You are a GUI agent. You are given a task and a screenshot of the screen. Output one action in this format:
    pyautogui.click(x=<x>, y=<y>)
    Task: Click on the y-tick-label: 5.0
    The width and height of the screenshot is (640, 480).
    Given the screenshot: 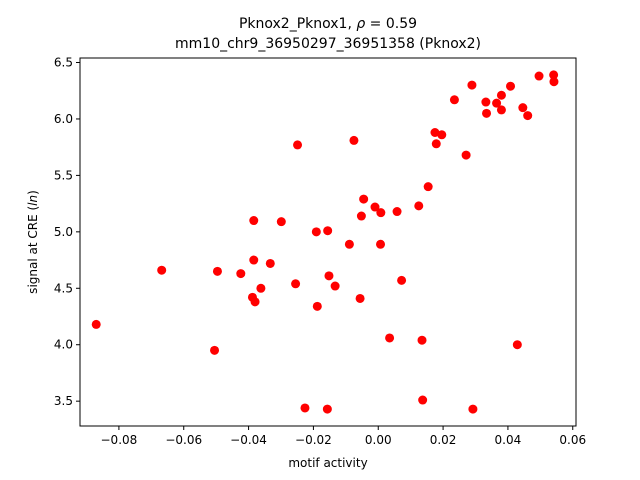 What is the action you would take?
    pyautogui.click(x=63, y=232)
    